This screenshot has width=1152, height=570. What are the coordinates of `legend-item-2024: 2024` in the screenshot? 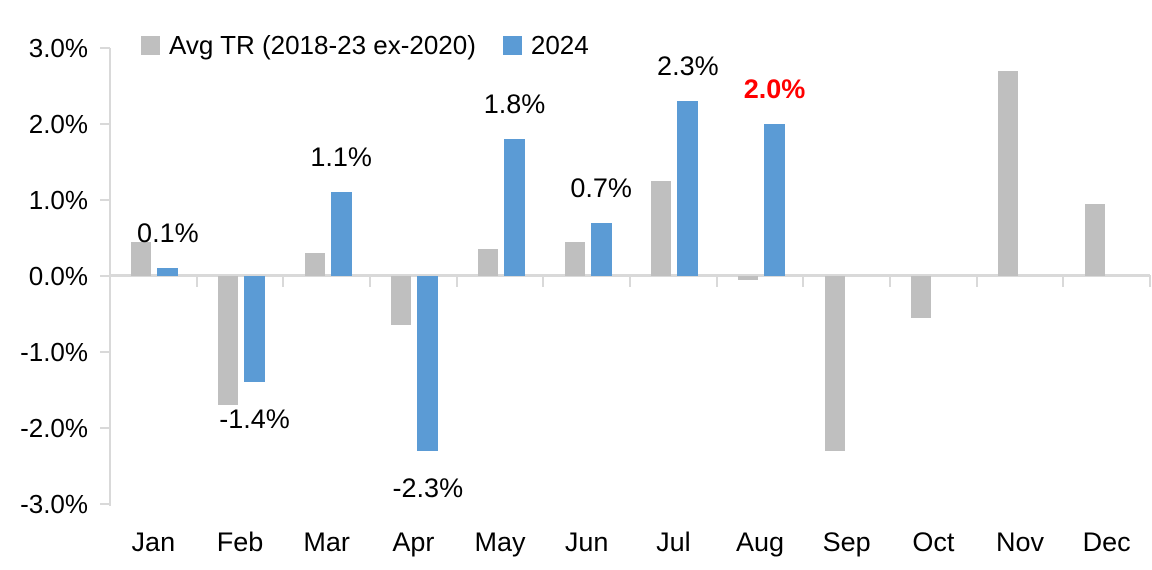 It's located at (545, 45).